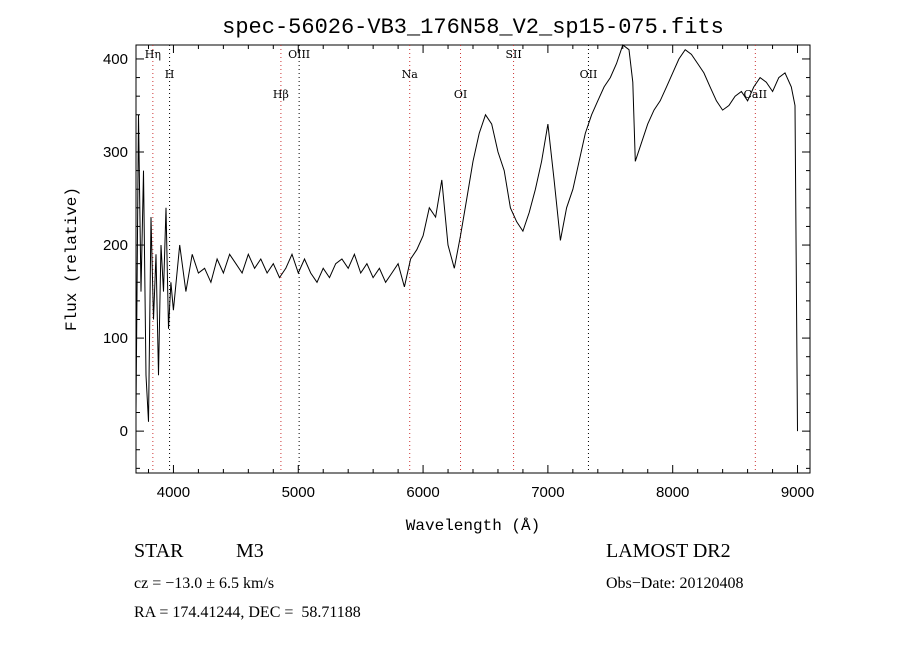 The width and height of the screenshot is (900, 650). What do you see at coordinates (589, 74) in the screenshot?
I see `line-marker-label: OII` at bounding box center [589, 74].